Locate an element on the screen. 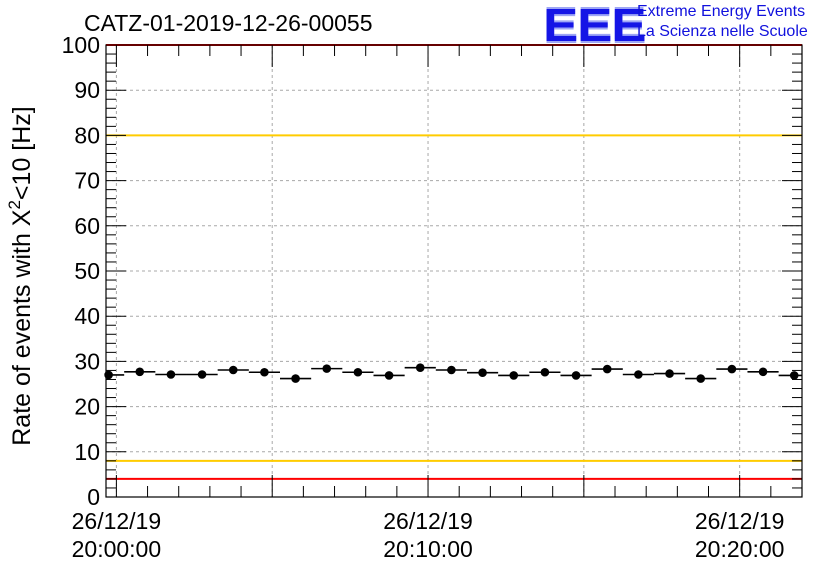 This screenshot has width=836, height=572. y-tick-label: 10 is located at coordinates (87, 452).